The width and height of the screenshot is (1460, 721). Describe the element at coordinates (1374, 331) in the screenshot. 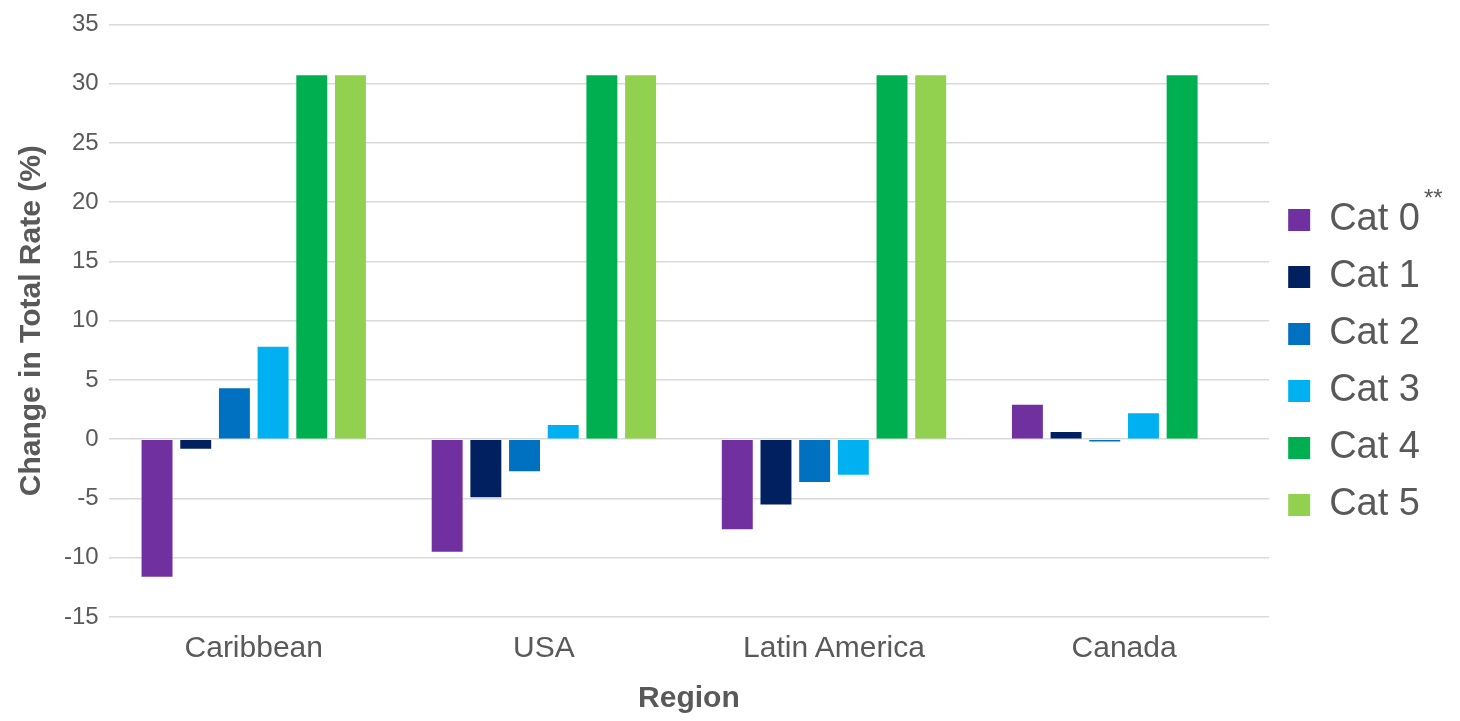

I see `legend-label: Cat 2` at that location.